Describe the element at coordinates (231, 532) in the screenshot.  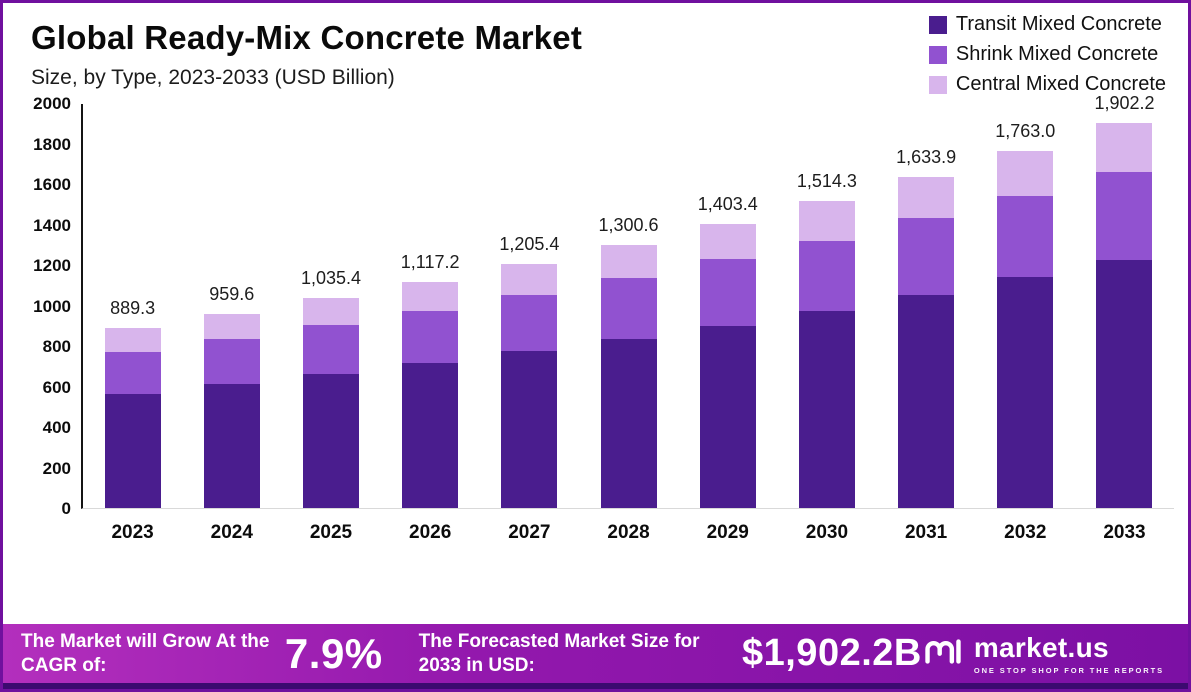
I see `x-axis-tick-label: 2024` at that location.